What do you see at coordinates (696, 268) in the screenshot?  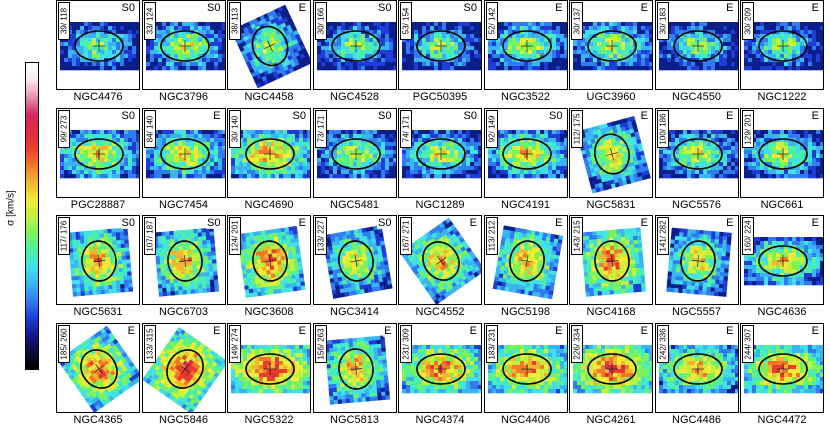 I see `galaxy-panel: 141/ 282 E NGC5557` at bounding box center [696, 268].